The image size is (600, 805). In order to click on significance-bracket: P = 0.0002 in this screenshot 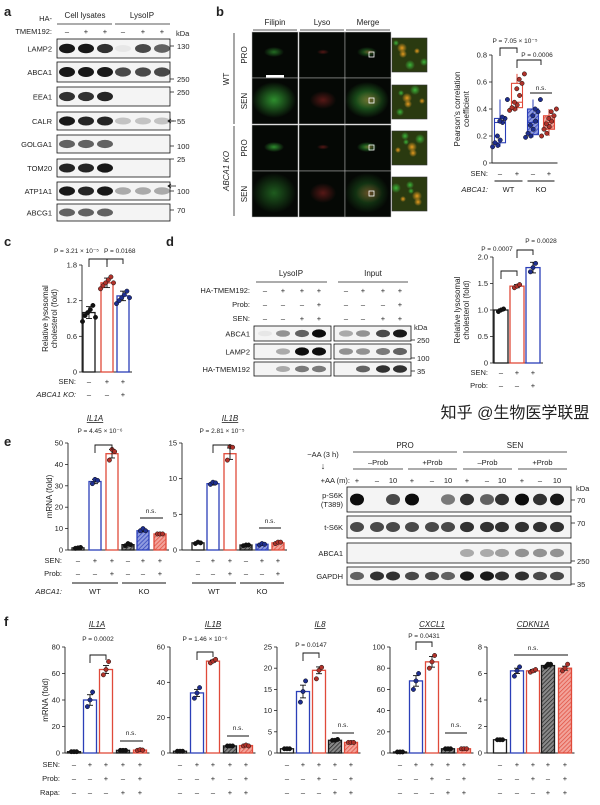, I will do `click(98, 649)`.